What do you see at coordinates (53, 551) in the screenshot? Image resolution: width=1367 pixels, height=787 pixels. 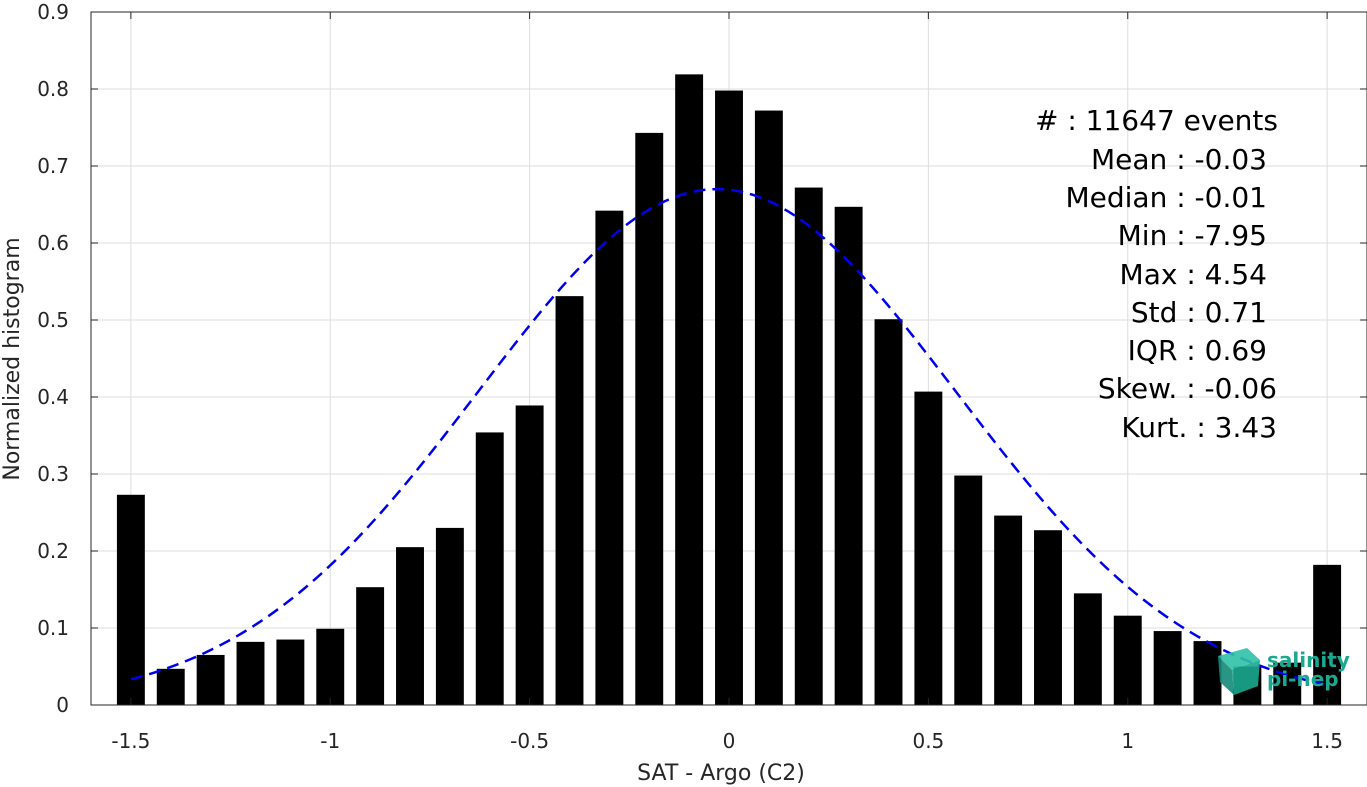 I see `y-tick-label: 0.2` at bounding box center [53, 551].